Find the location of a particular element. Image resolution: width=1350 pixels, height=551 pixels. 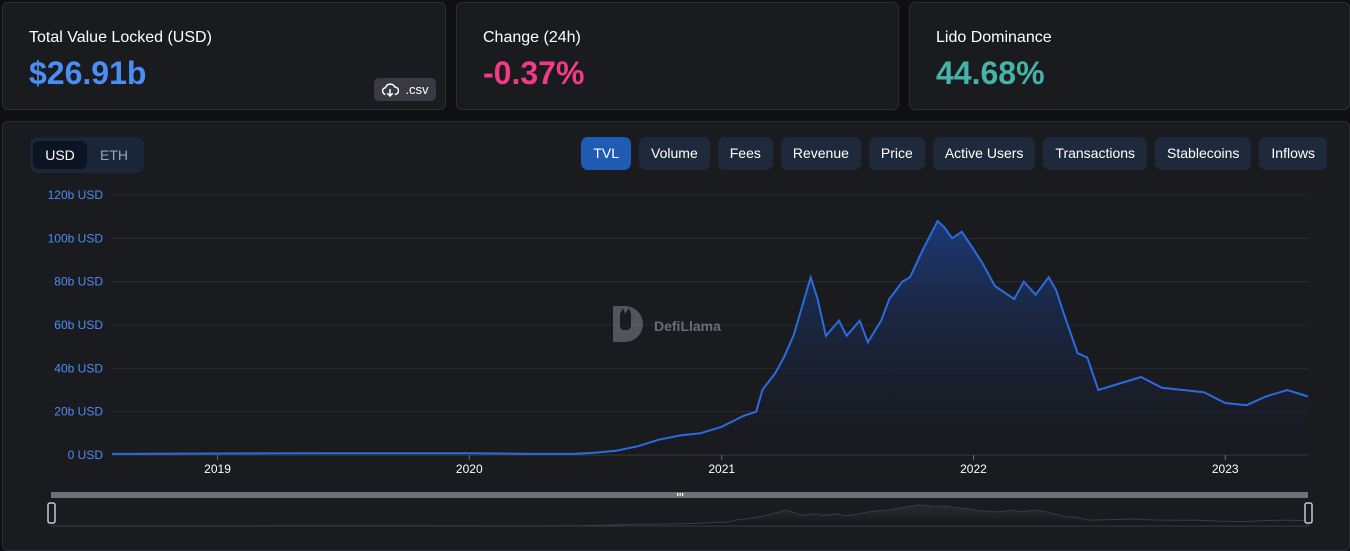

tvl-value: $26.91b is located at coordinates (88, 73).